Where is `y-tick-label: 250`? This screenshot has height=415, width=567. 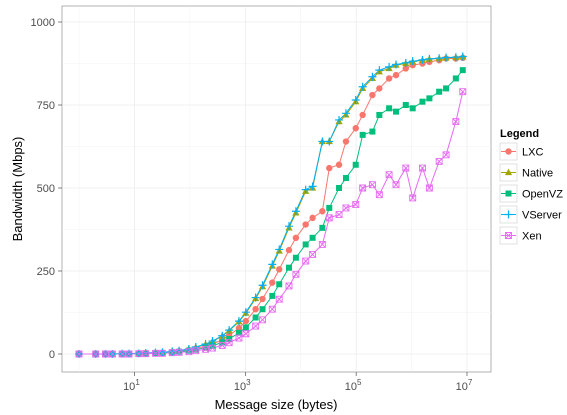 y-tick-label: 250 is located at coordinates (46, 272).